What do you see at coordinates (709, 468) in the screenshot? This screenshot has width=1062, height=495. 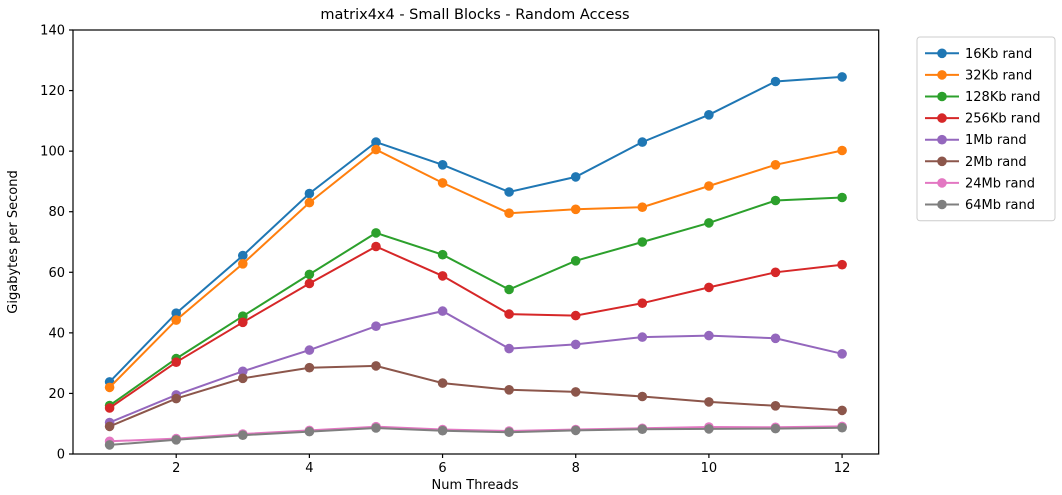 I see `x-tick-label: 10` at bounding box center [709, 468].